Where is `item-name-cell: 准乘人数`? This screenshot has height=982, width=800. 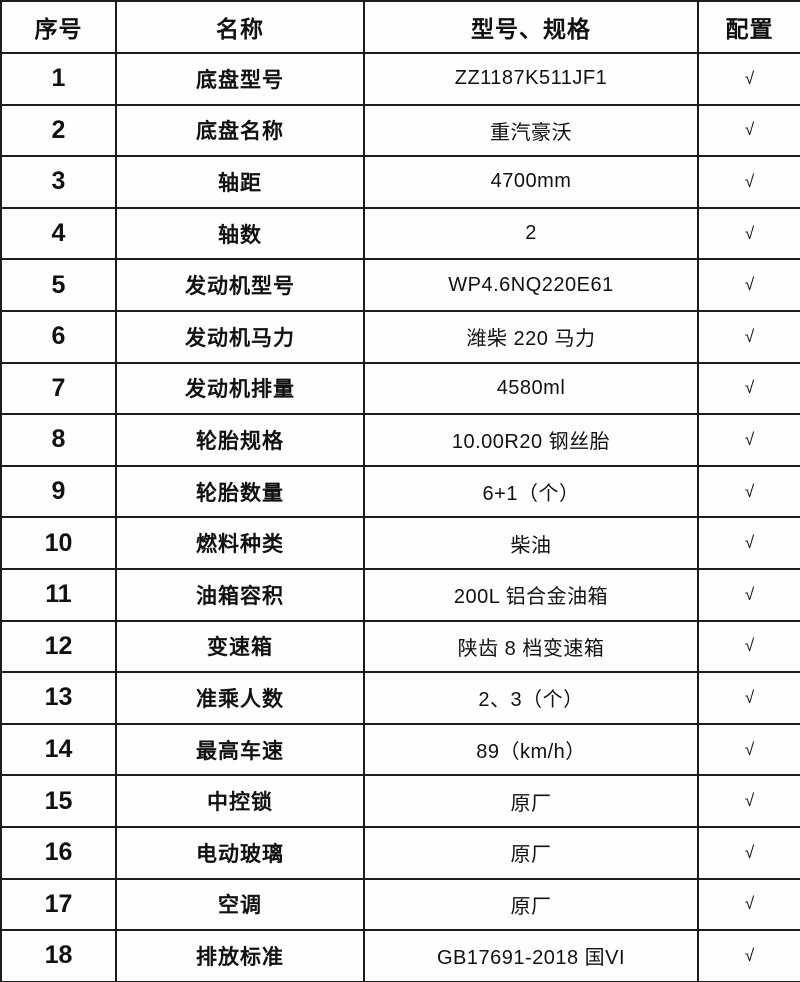
item-name-cell: 准乘人数 is located at coordinates (240, 698).